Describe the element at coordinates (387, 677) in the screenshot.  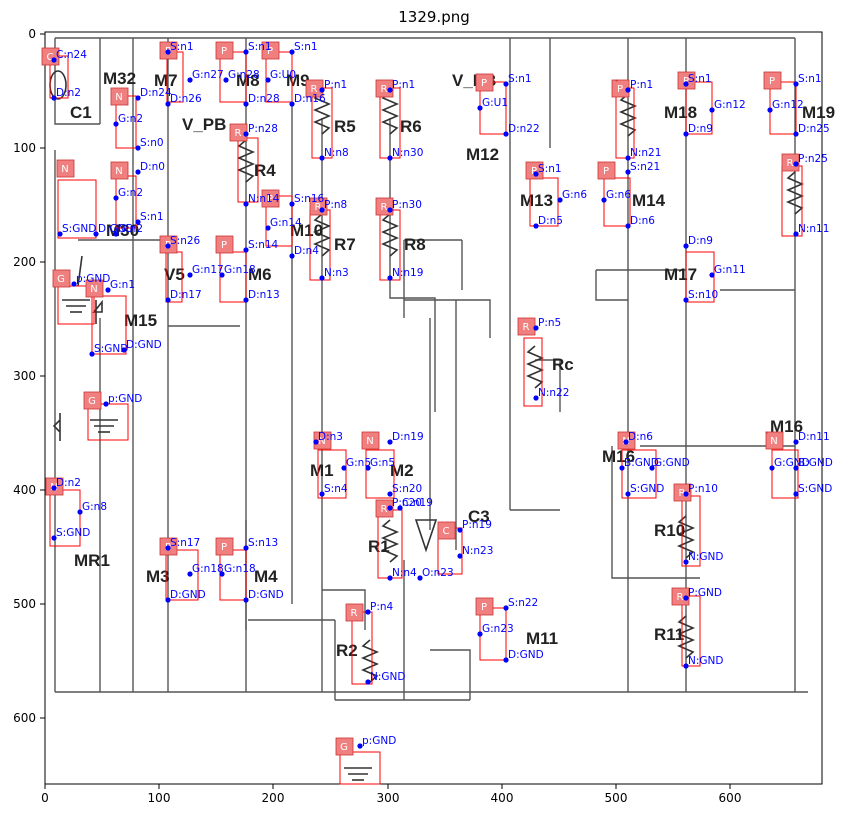
I see `terminal-label: N:GND` at that location.